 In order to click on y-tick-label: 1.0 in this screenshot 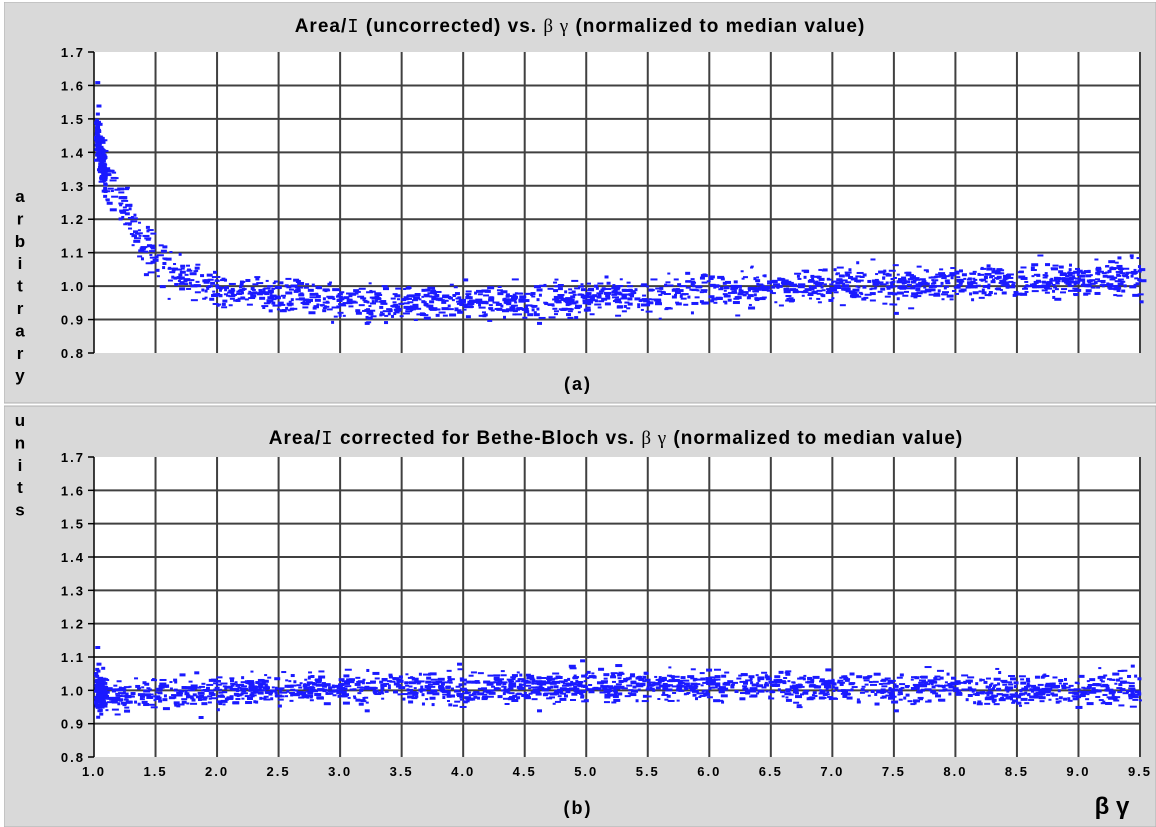, I will do `click(73, 690)`.